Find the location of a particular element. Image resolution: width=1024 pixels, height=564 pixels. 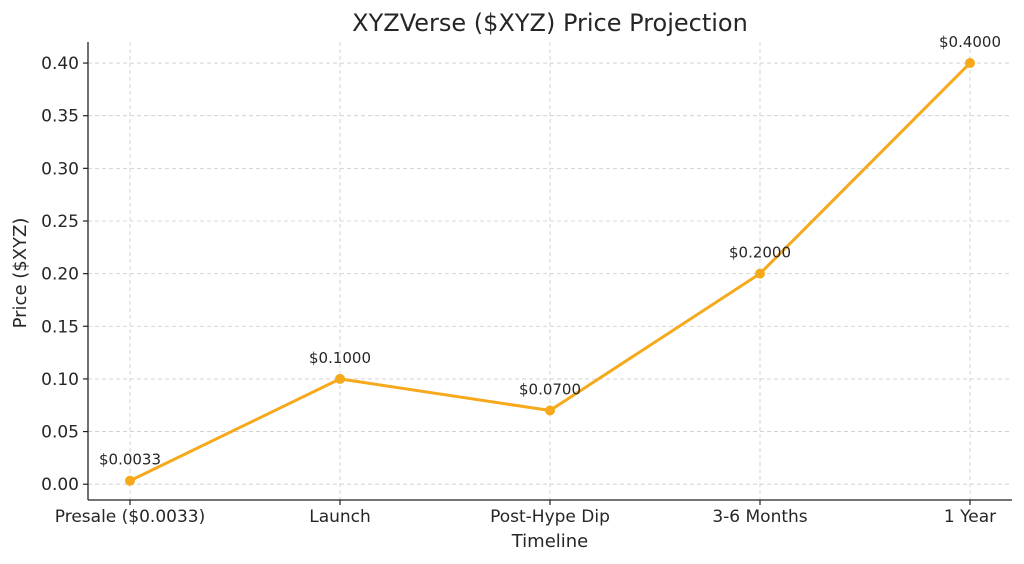

x-axis-label: Timeline is located at coordinates (550, 541).